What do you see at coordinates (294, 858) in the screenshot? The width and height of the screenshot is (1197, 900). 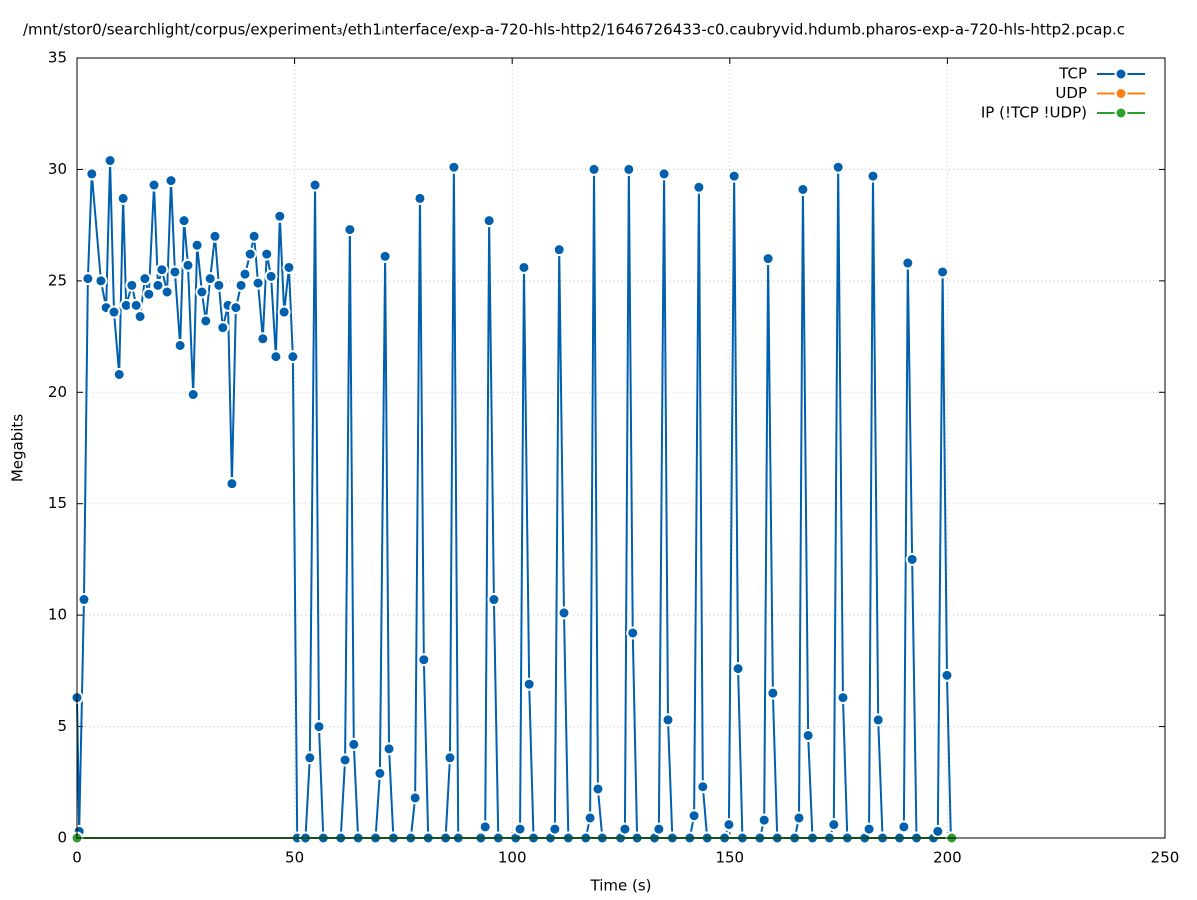 I see `x-tick-label: 50` at bounding box center [294, 858].